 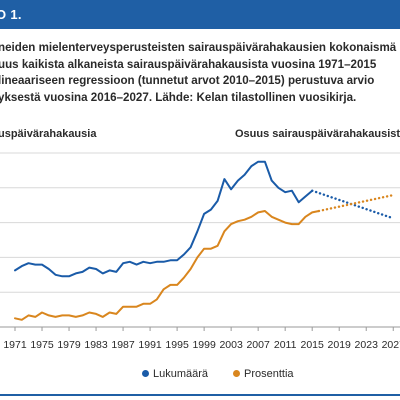 What do you see at coordinates (285, 345) in the screenshot?
I see `x-tick-label: 2011` at bounding box center [285, 345].